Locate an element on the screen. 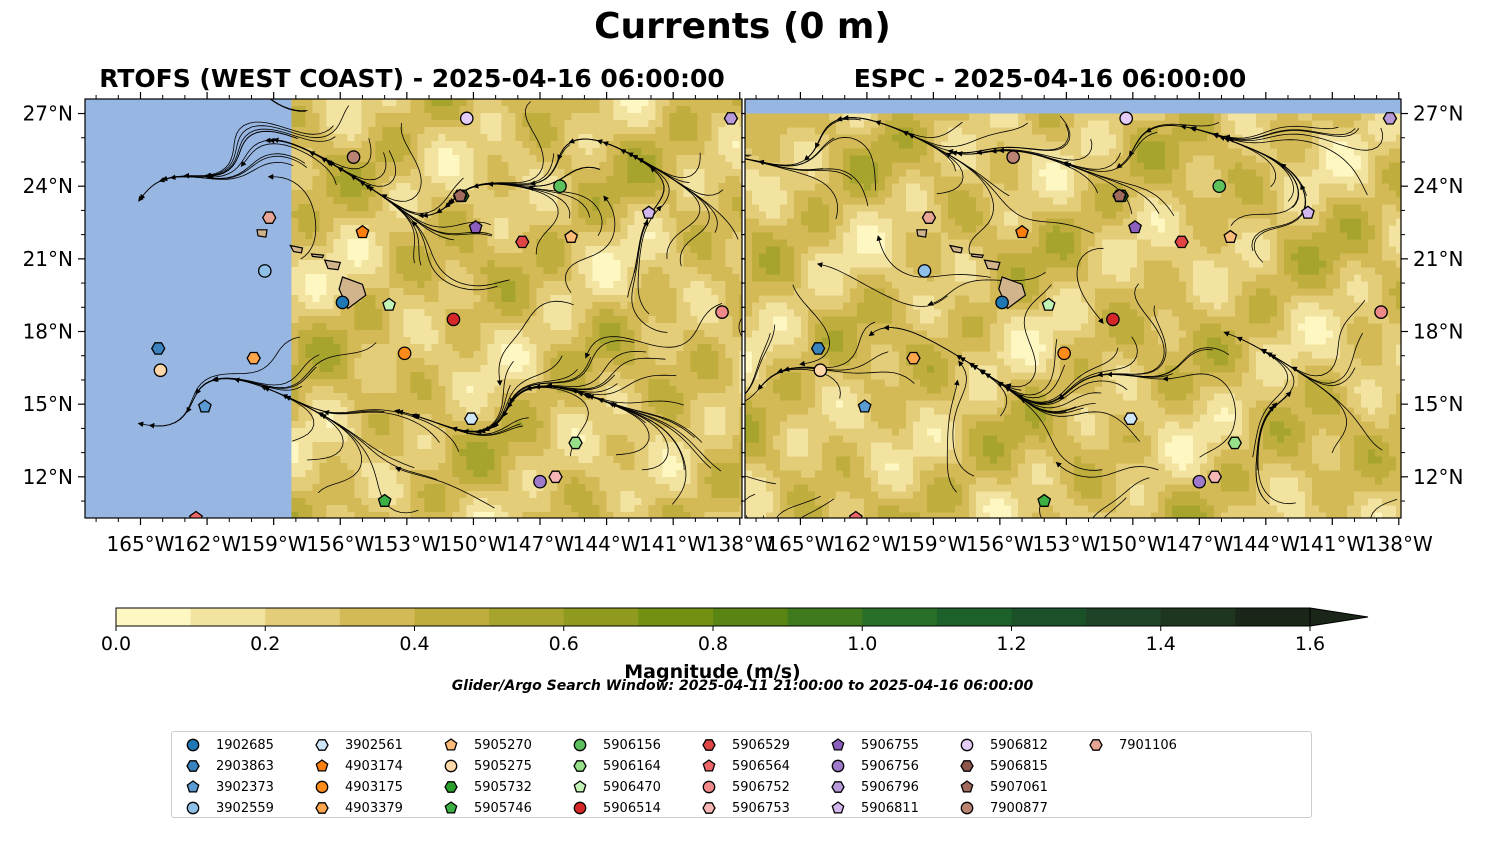 This screenshot has width=1485, height=863. legend-entry: 7901106 is located at coordinates (1133, 745).